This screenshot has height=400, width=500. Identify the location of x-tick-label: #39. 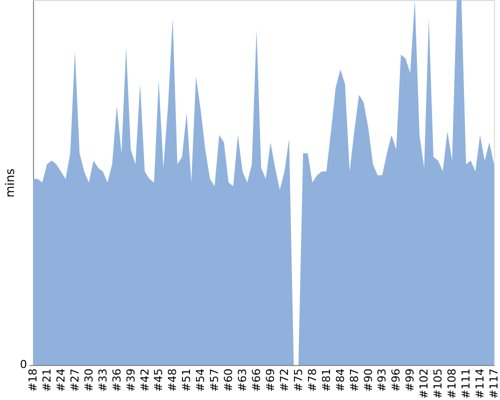
(131, 380).